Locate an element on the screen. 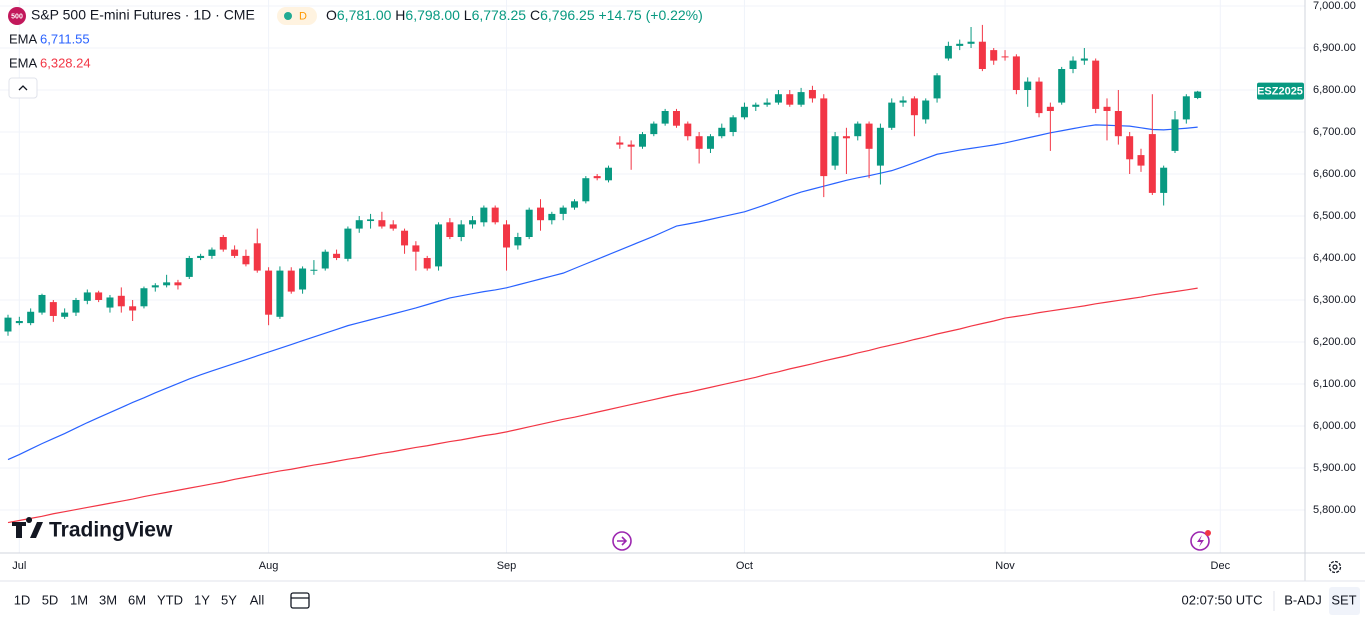 The width and height of the screenshot is (1365, 631). y-tick-label: 5,900.00 is located at coordinates (1334, 468).